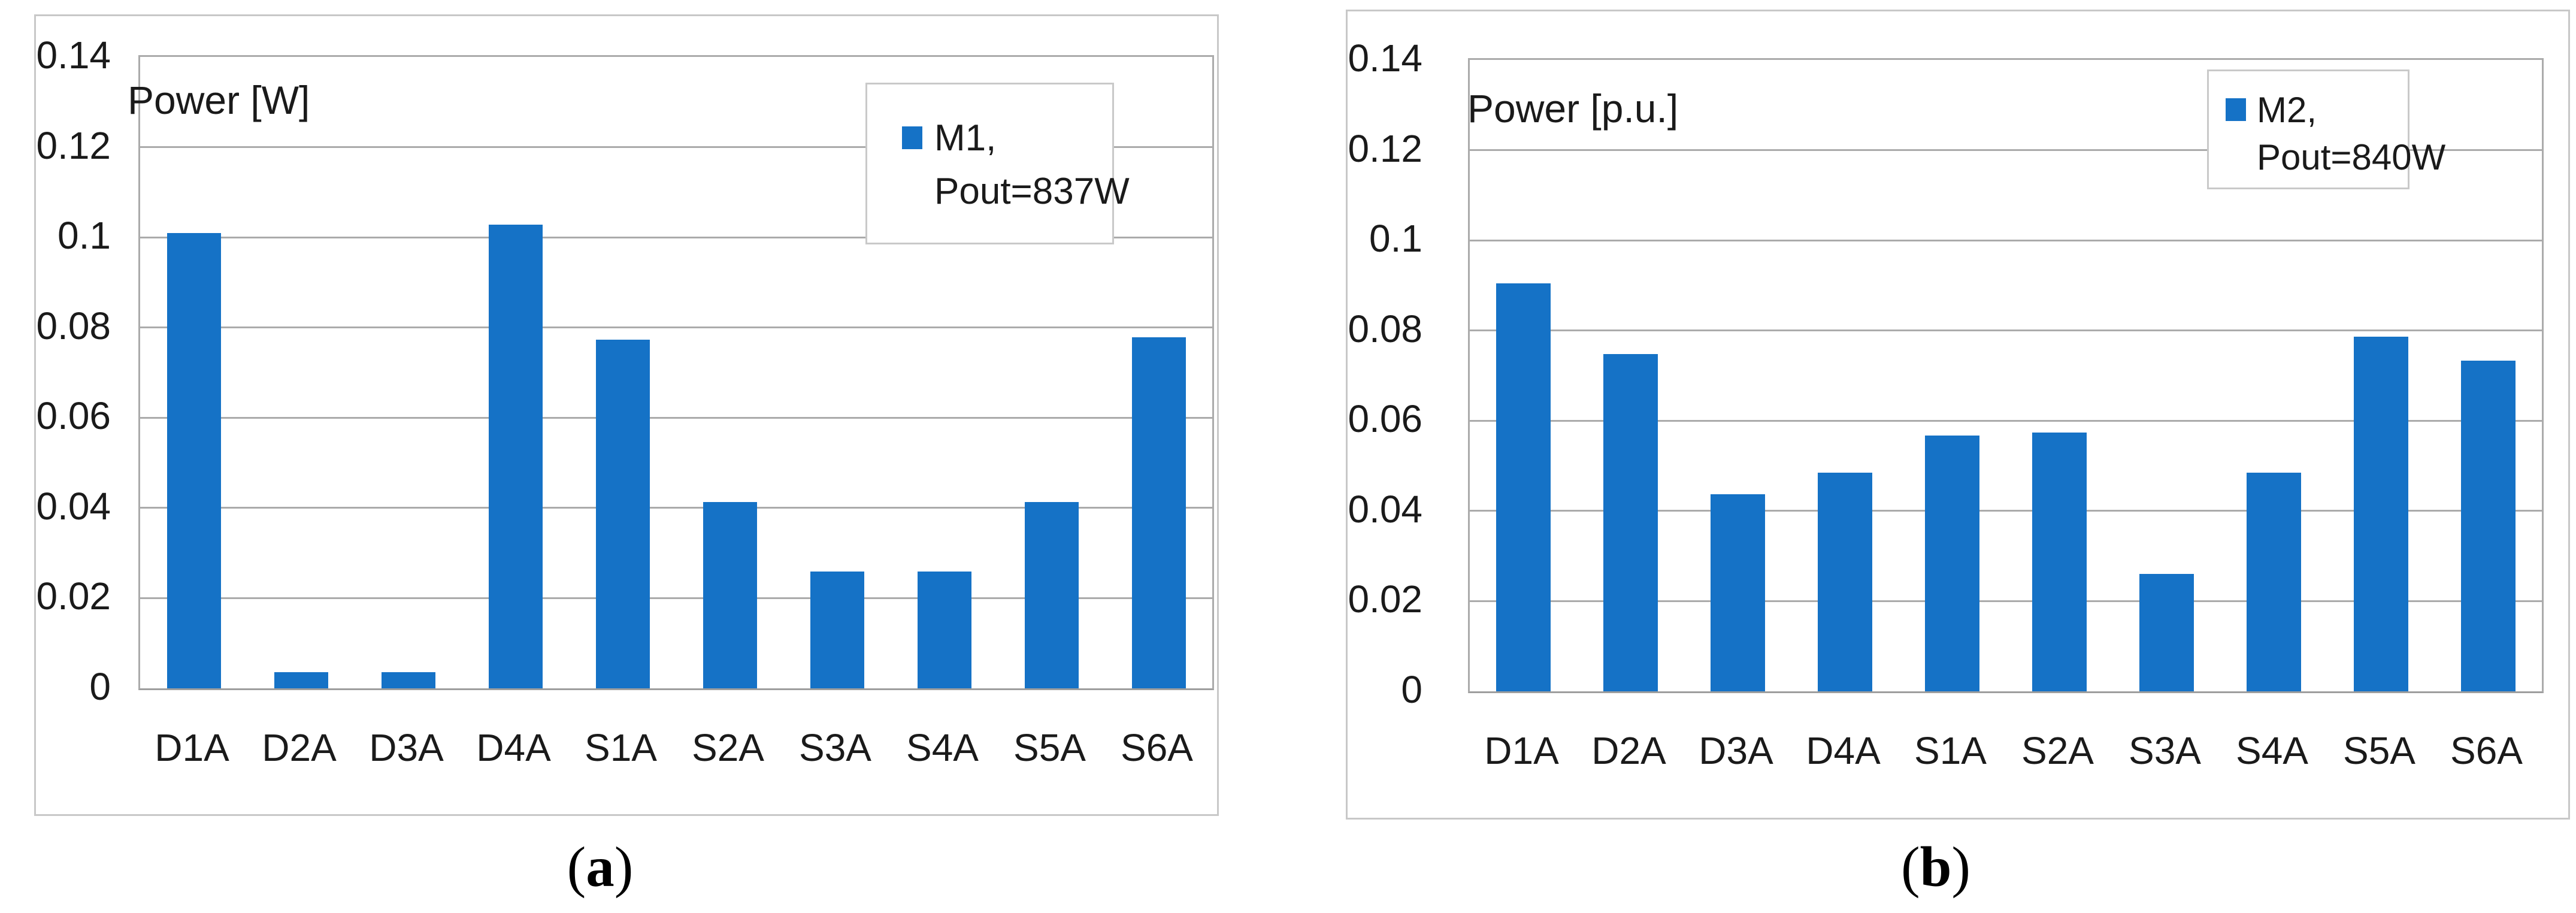  I want to click on legend: M2, Pout=840W, so click(2326, 129).